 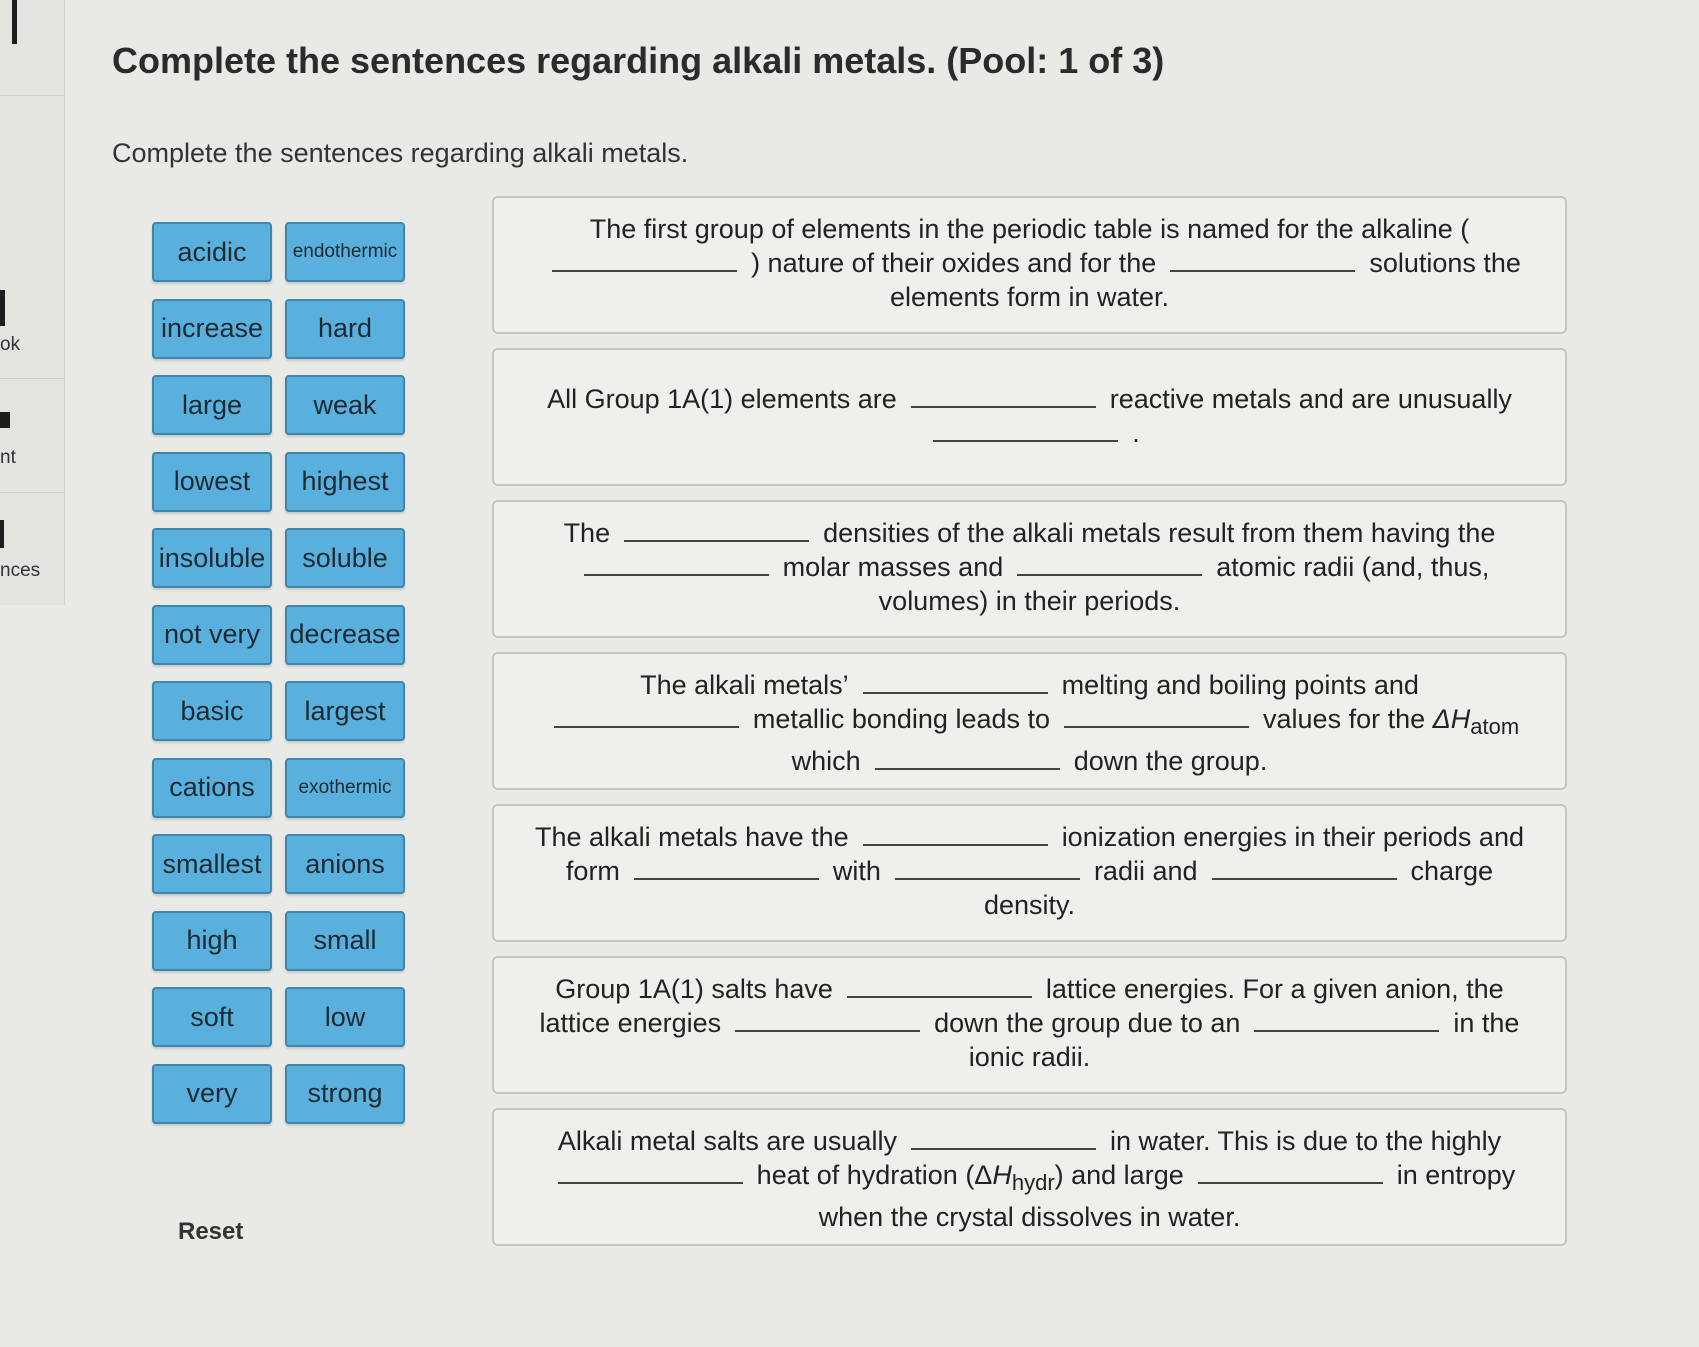 What do you see at coordinates (32, 302) in the screenshot?
I see `left-rail: ok nt nces` at bounding box center [32, 302].